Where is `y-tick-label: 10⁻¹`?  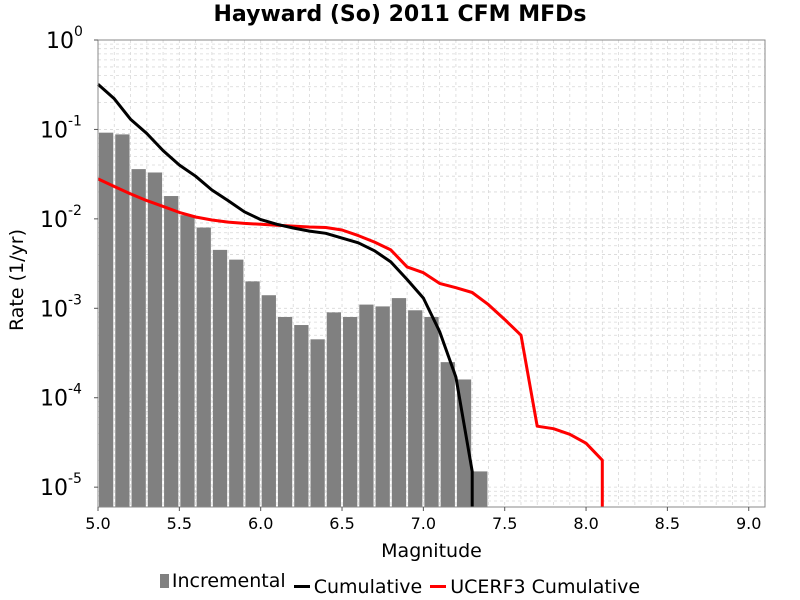
y-tick-label: 10⁻¹ is located at coordinates (61, 128).